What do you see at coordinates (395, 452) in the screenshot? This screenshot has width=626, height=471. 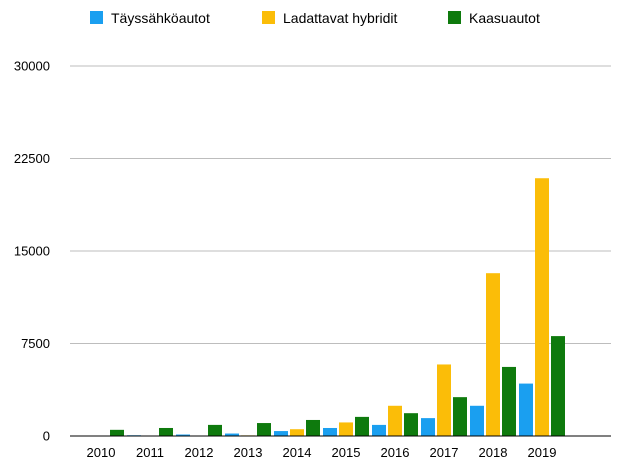 I see `x-tick-label: 2016` at bounding box center [395, 452].